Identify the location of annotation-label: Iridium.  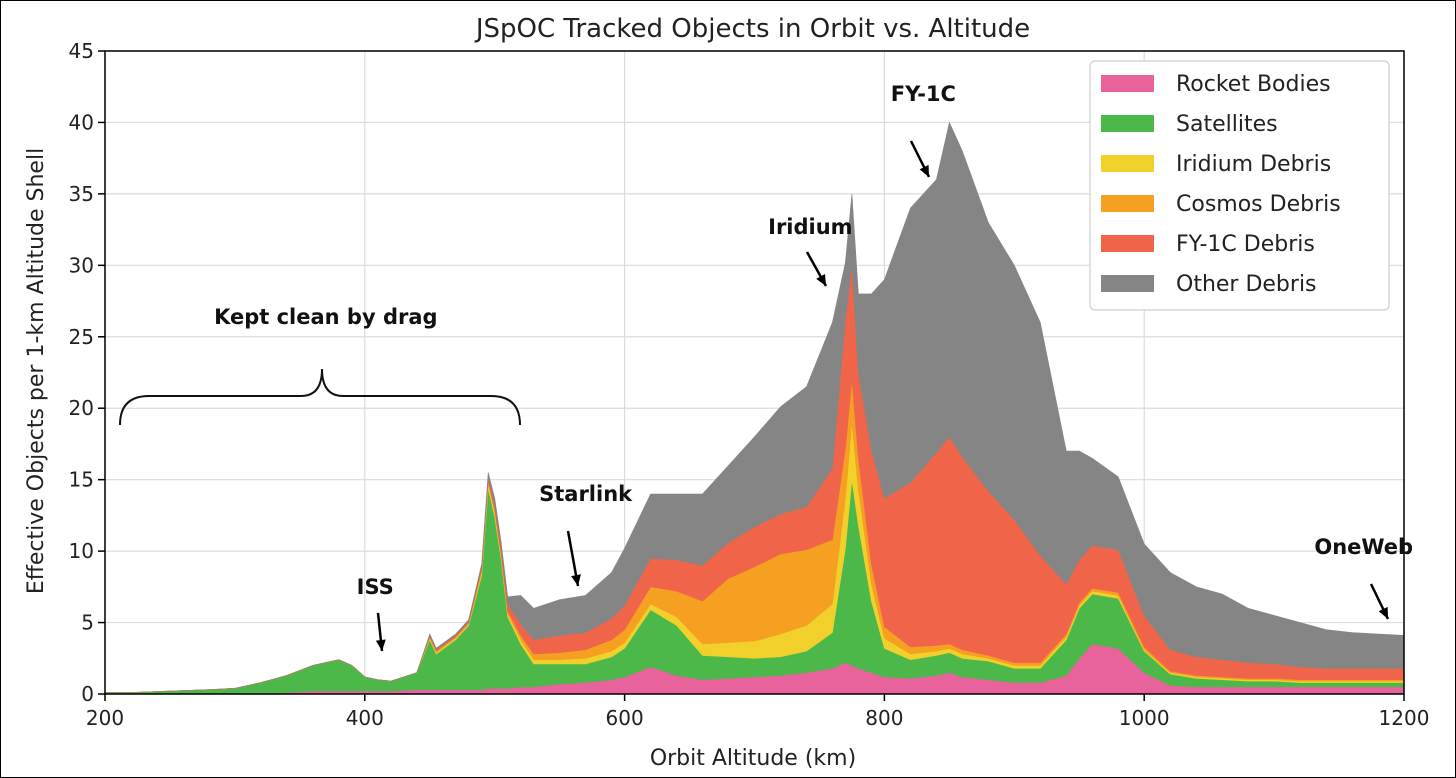
(810, 227).